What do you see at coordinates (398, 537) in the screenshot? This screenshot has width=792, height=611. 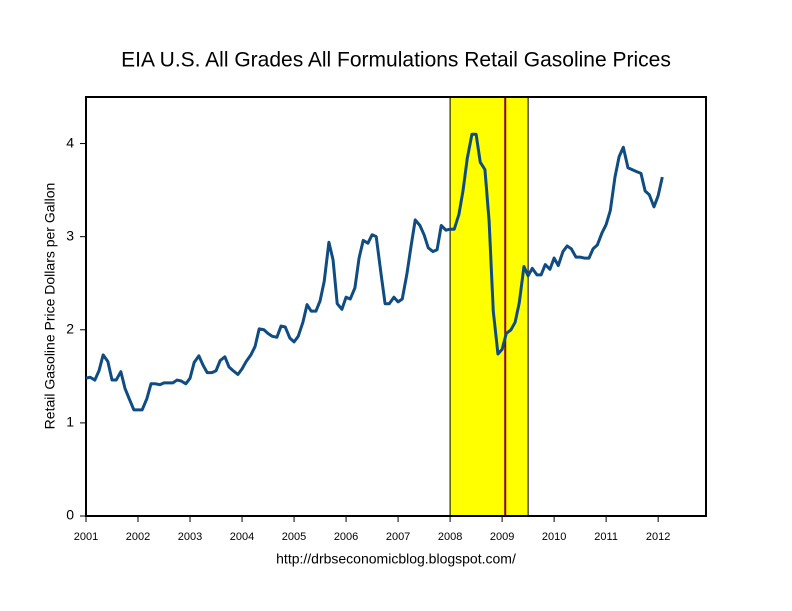 I see `x-tick-label: 2007` at bounding box center [398, 537].